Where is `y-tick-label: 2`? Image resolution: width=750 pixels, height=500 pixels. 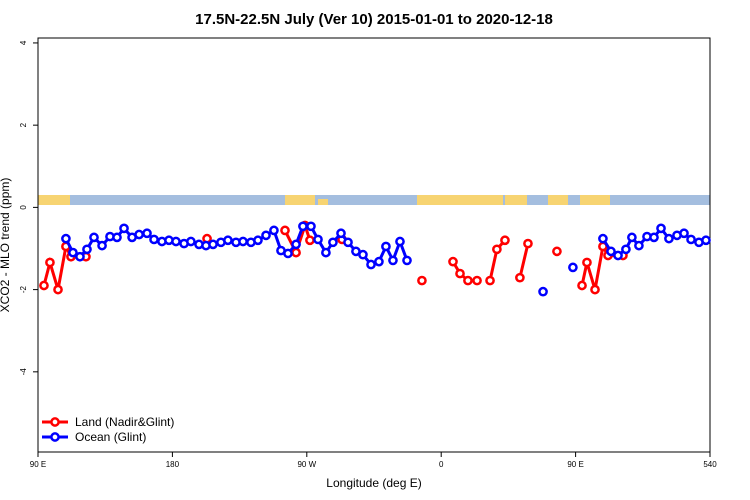
y-tick-label: 2 is located at coordinates (23, 124).